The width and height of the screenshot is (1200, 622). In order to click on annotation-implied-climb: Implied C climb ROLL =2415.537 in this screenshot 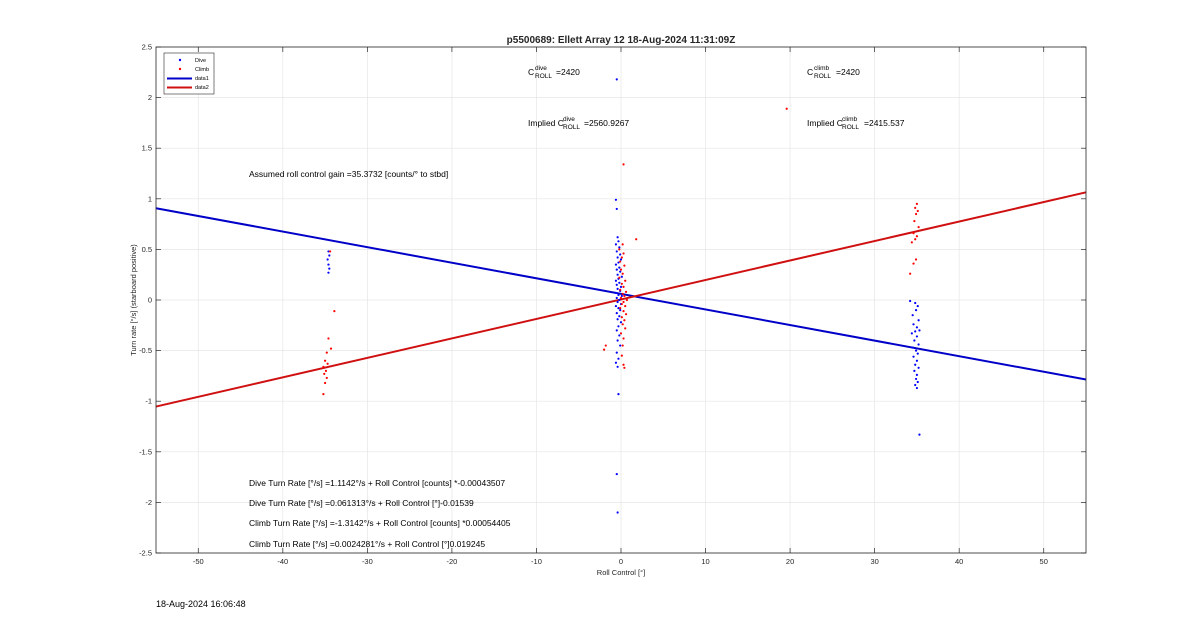, I will do `click(856, 123)`.